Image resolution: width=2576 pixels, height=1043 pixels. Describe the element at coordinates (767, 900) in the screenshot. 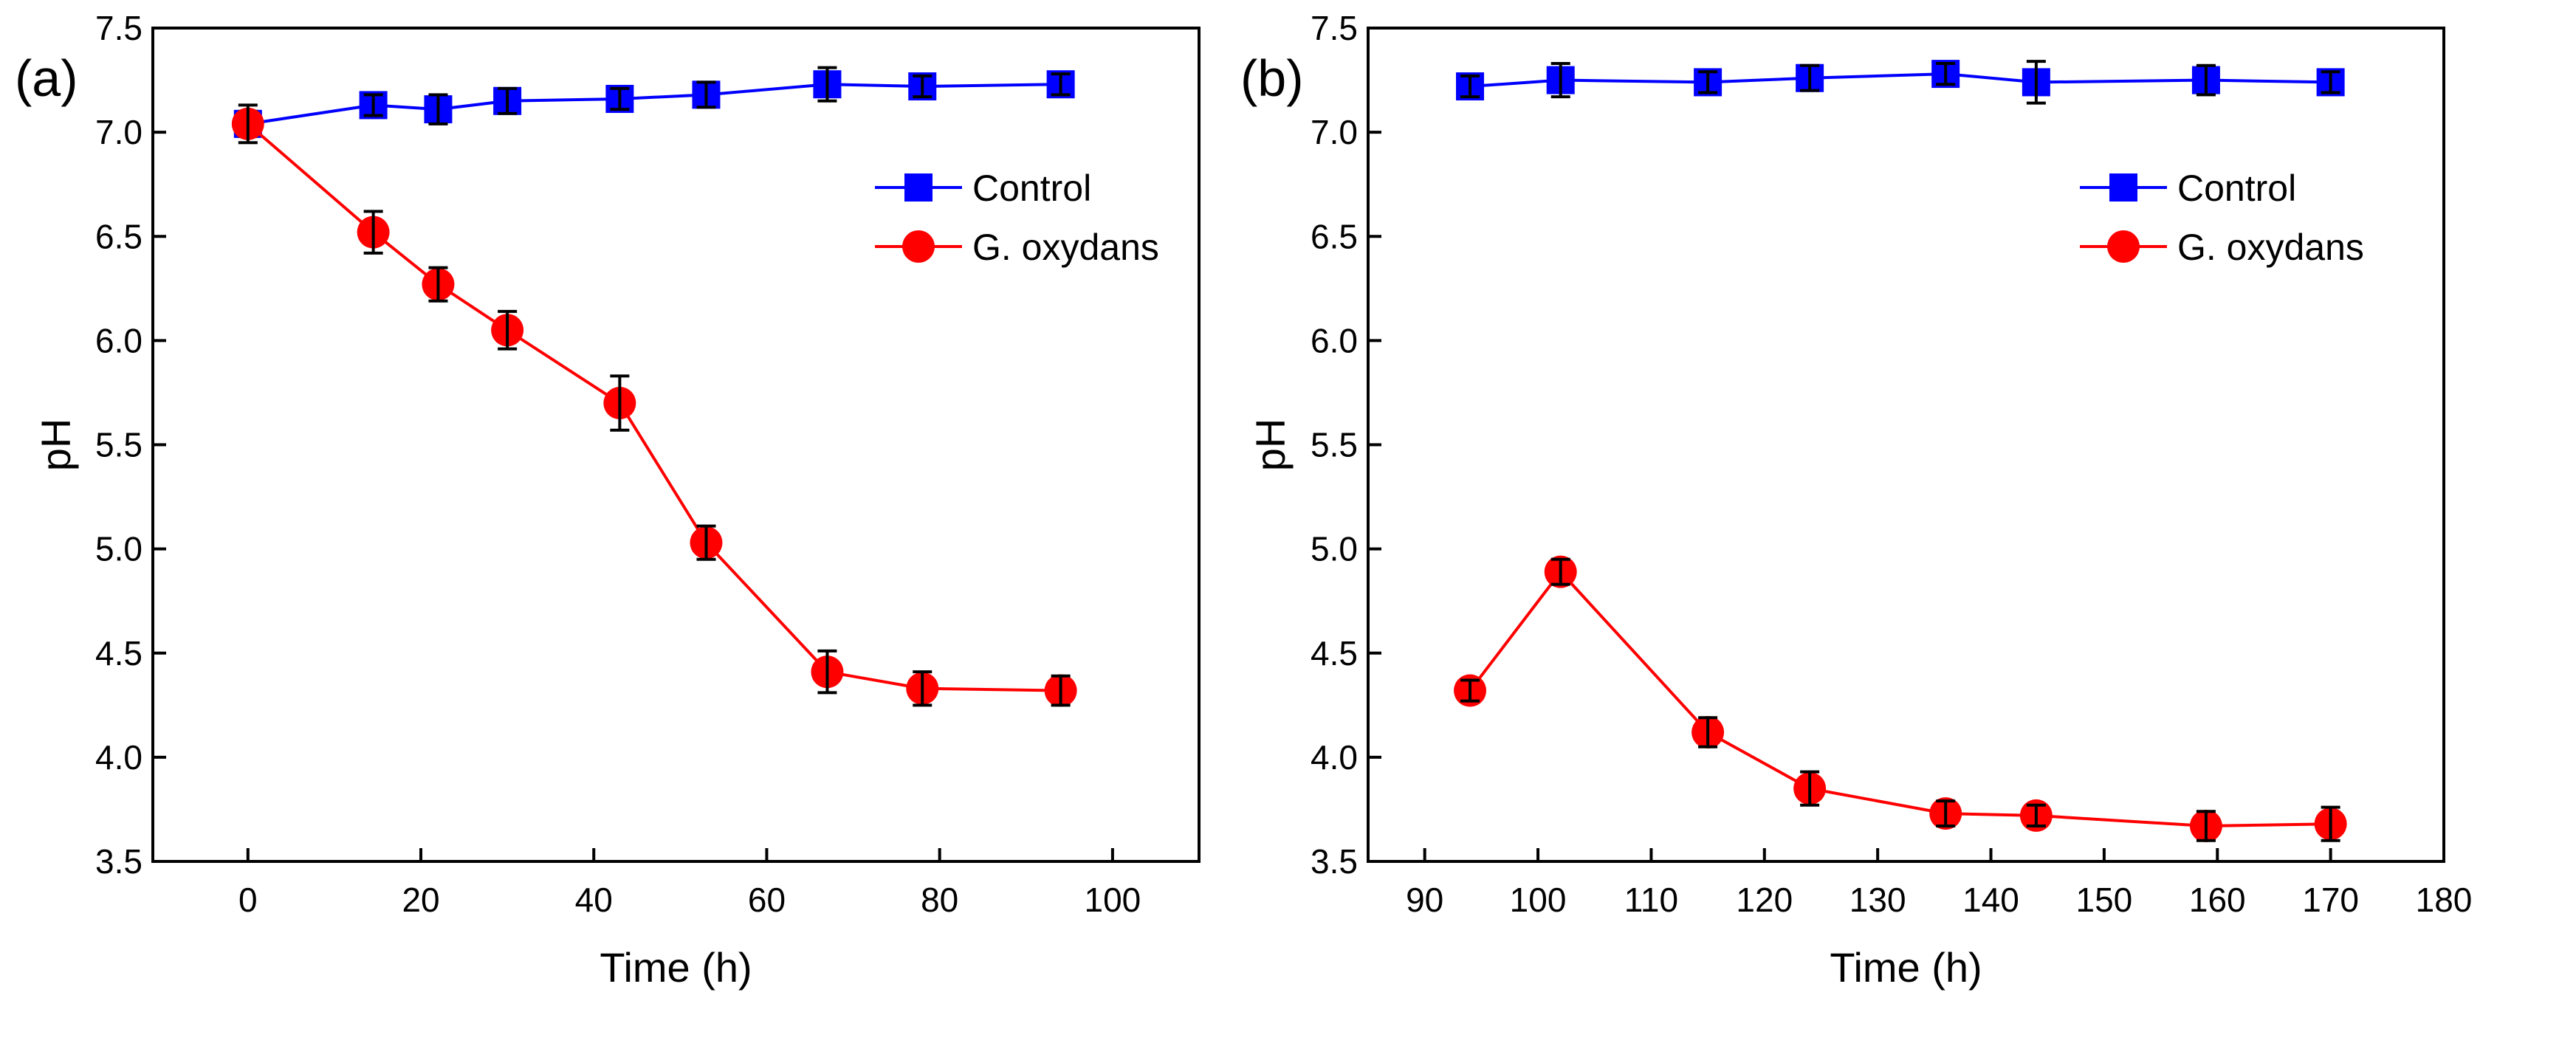

I see `x-tick-label: 60` at that location.